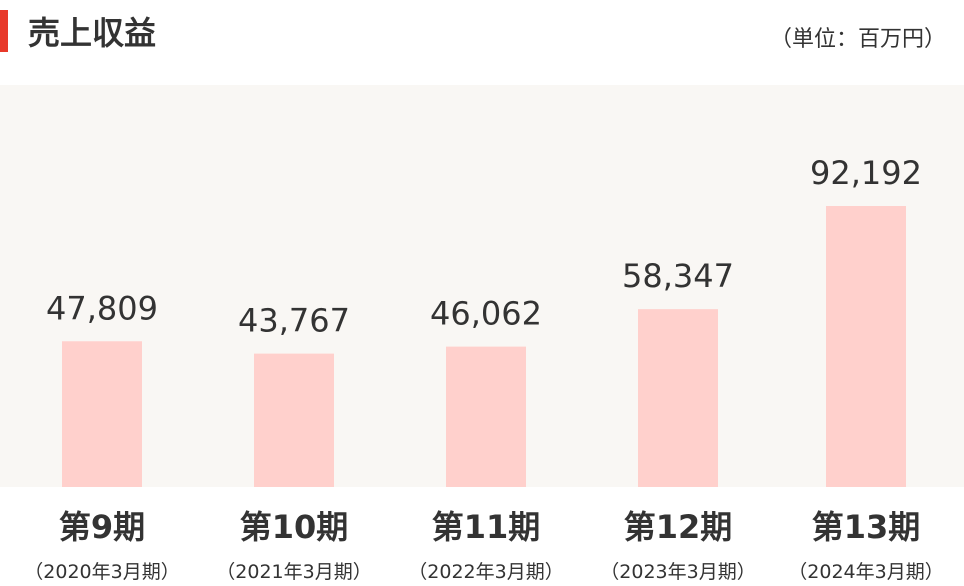  What do you see at coordinates (865, 572) in the screenshot?
I see `period-label: （2024年3月期）` at bounding box center [865, 572].